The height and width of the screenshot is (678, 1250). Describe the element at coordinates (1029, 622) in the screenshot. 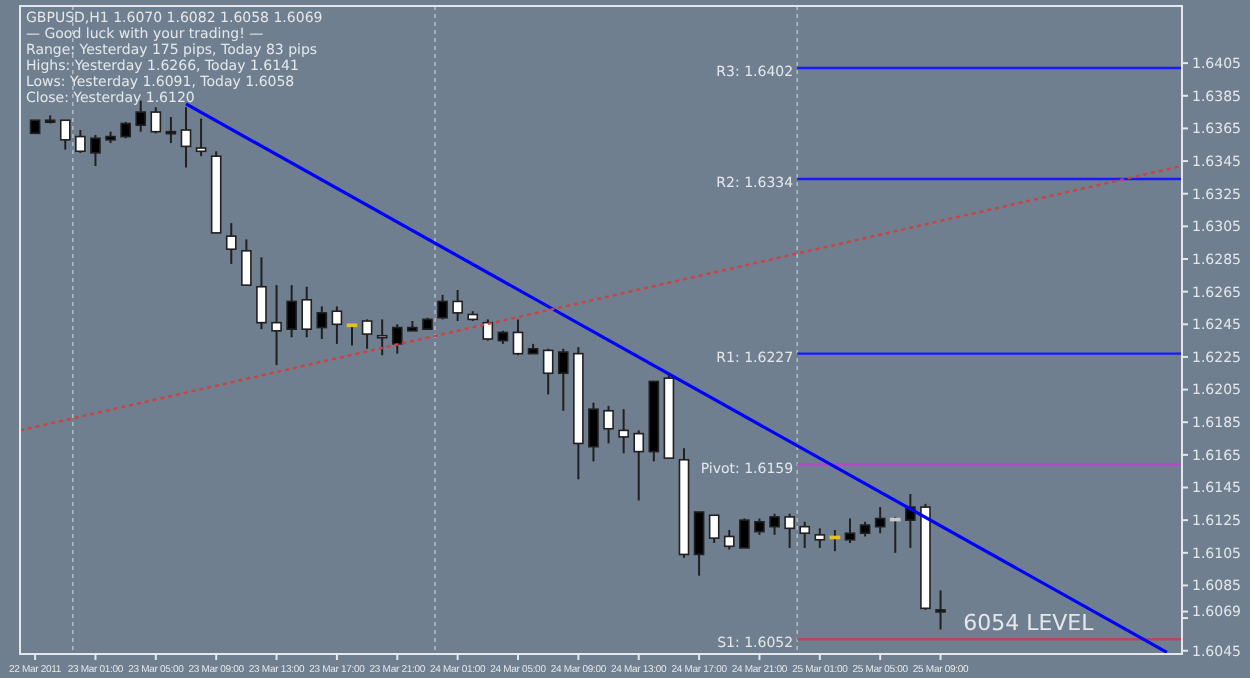

I see `annotation: 6054 LEVEL` at that location.